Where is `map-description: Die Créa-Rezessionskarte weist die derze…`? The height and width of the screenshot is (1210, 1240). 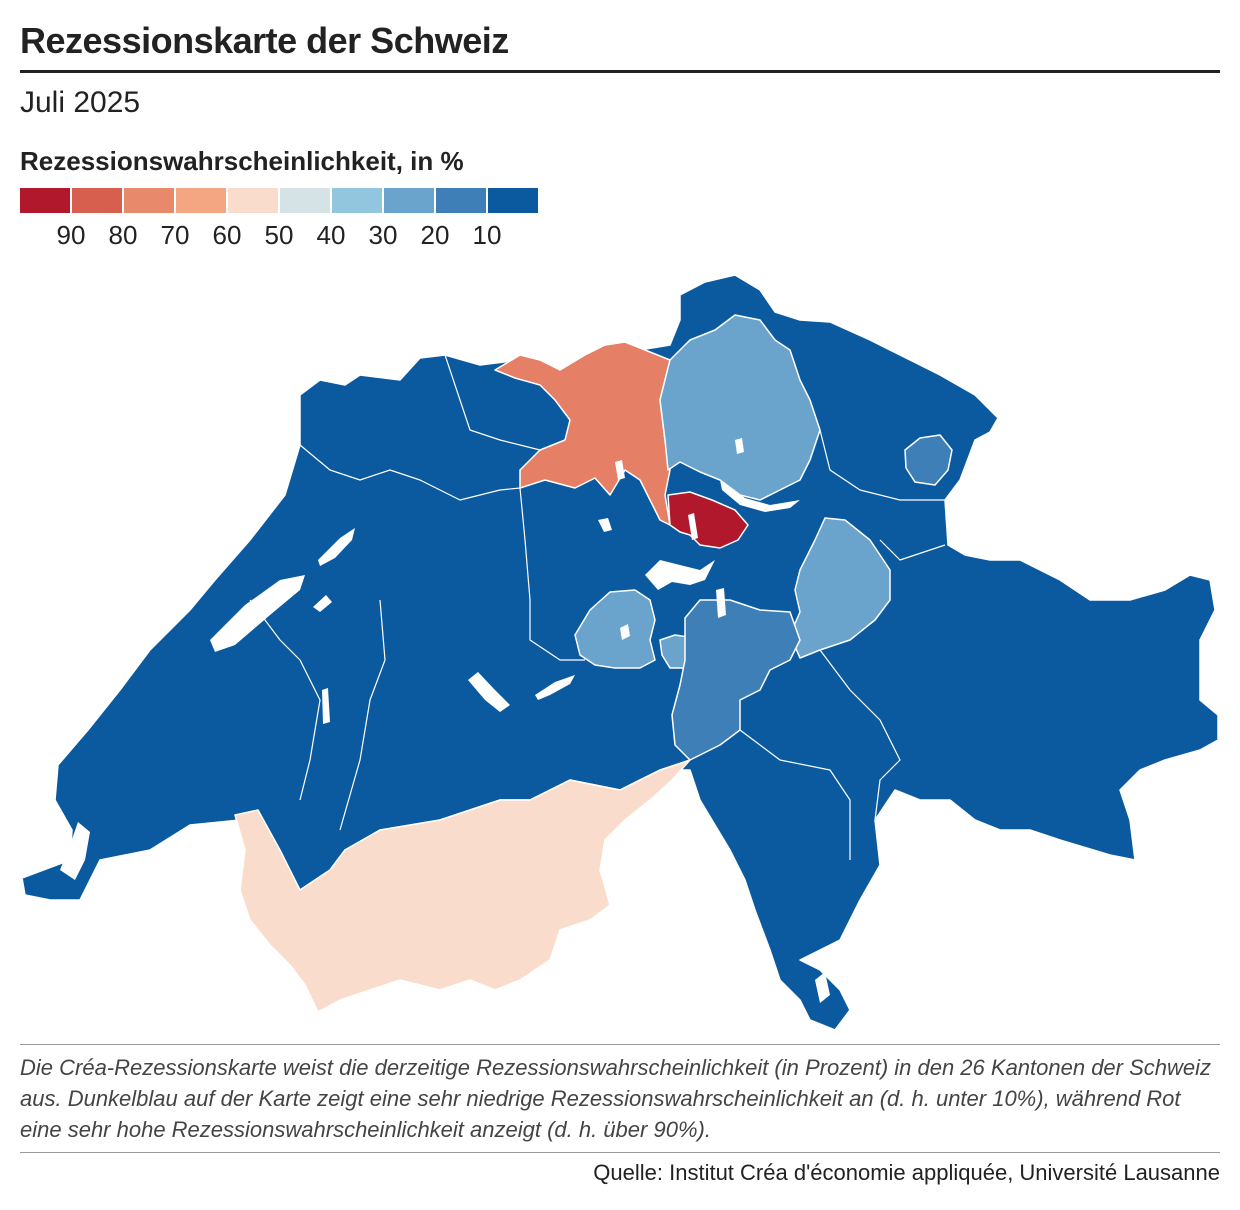 map-description: Die Créa-Rezessionskarte weist die derze… is located at coordinates (616, 1098).